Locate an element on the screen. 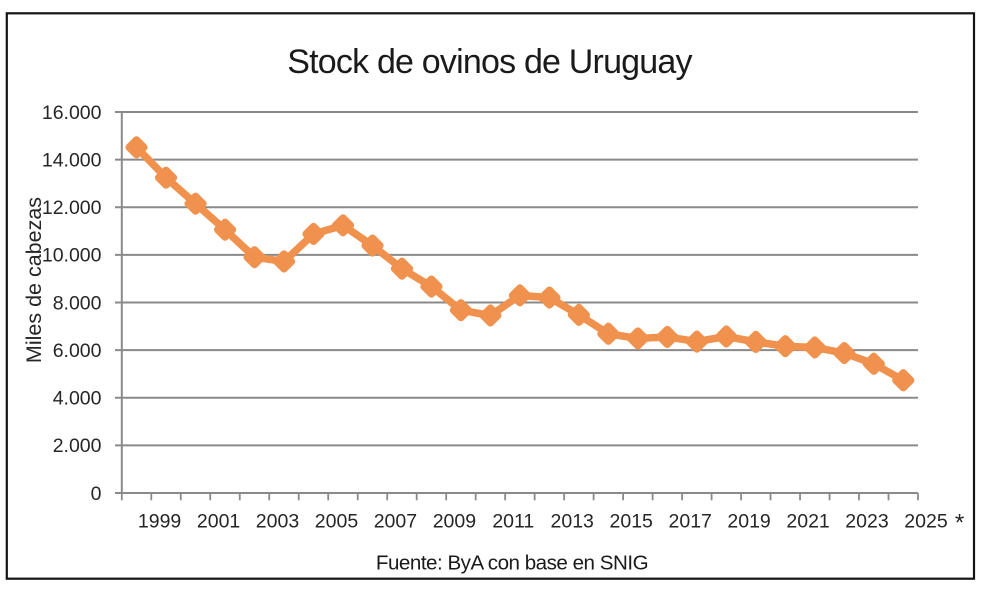 The height and width of the screenshot is (596, 986). svg-text: 16.000 is located at coordinates (72, 113).